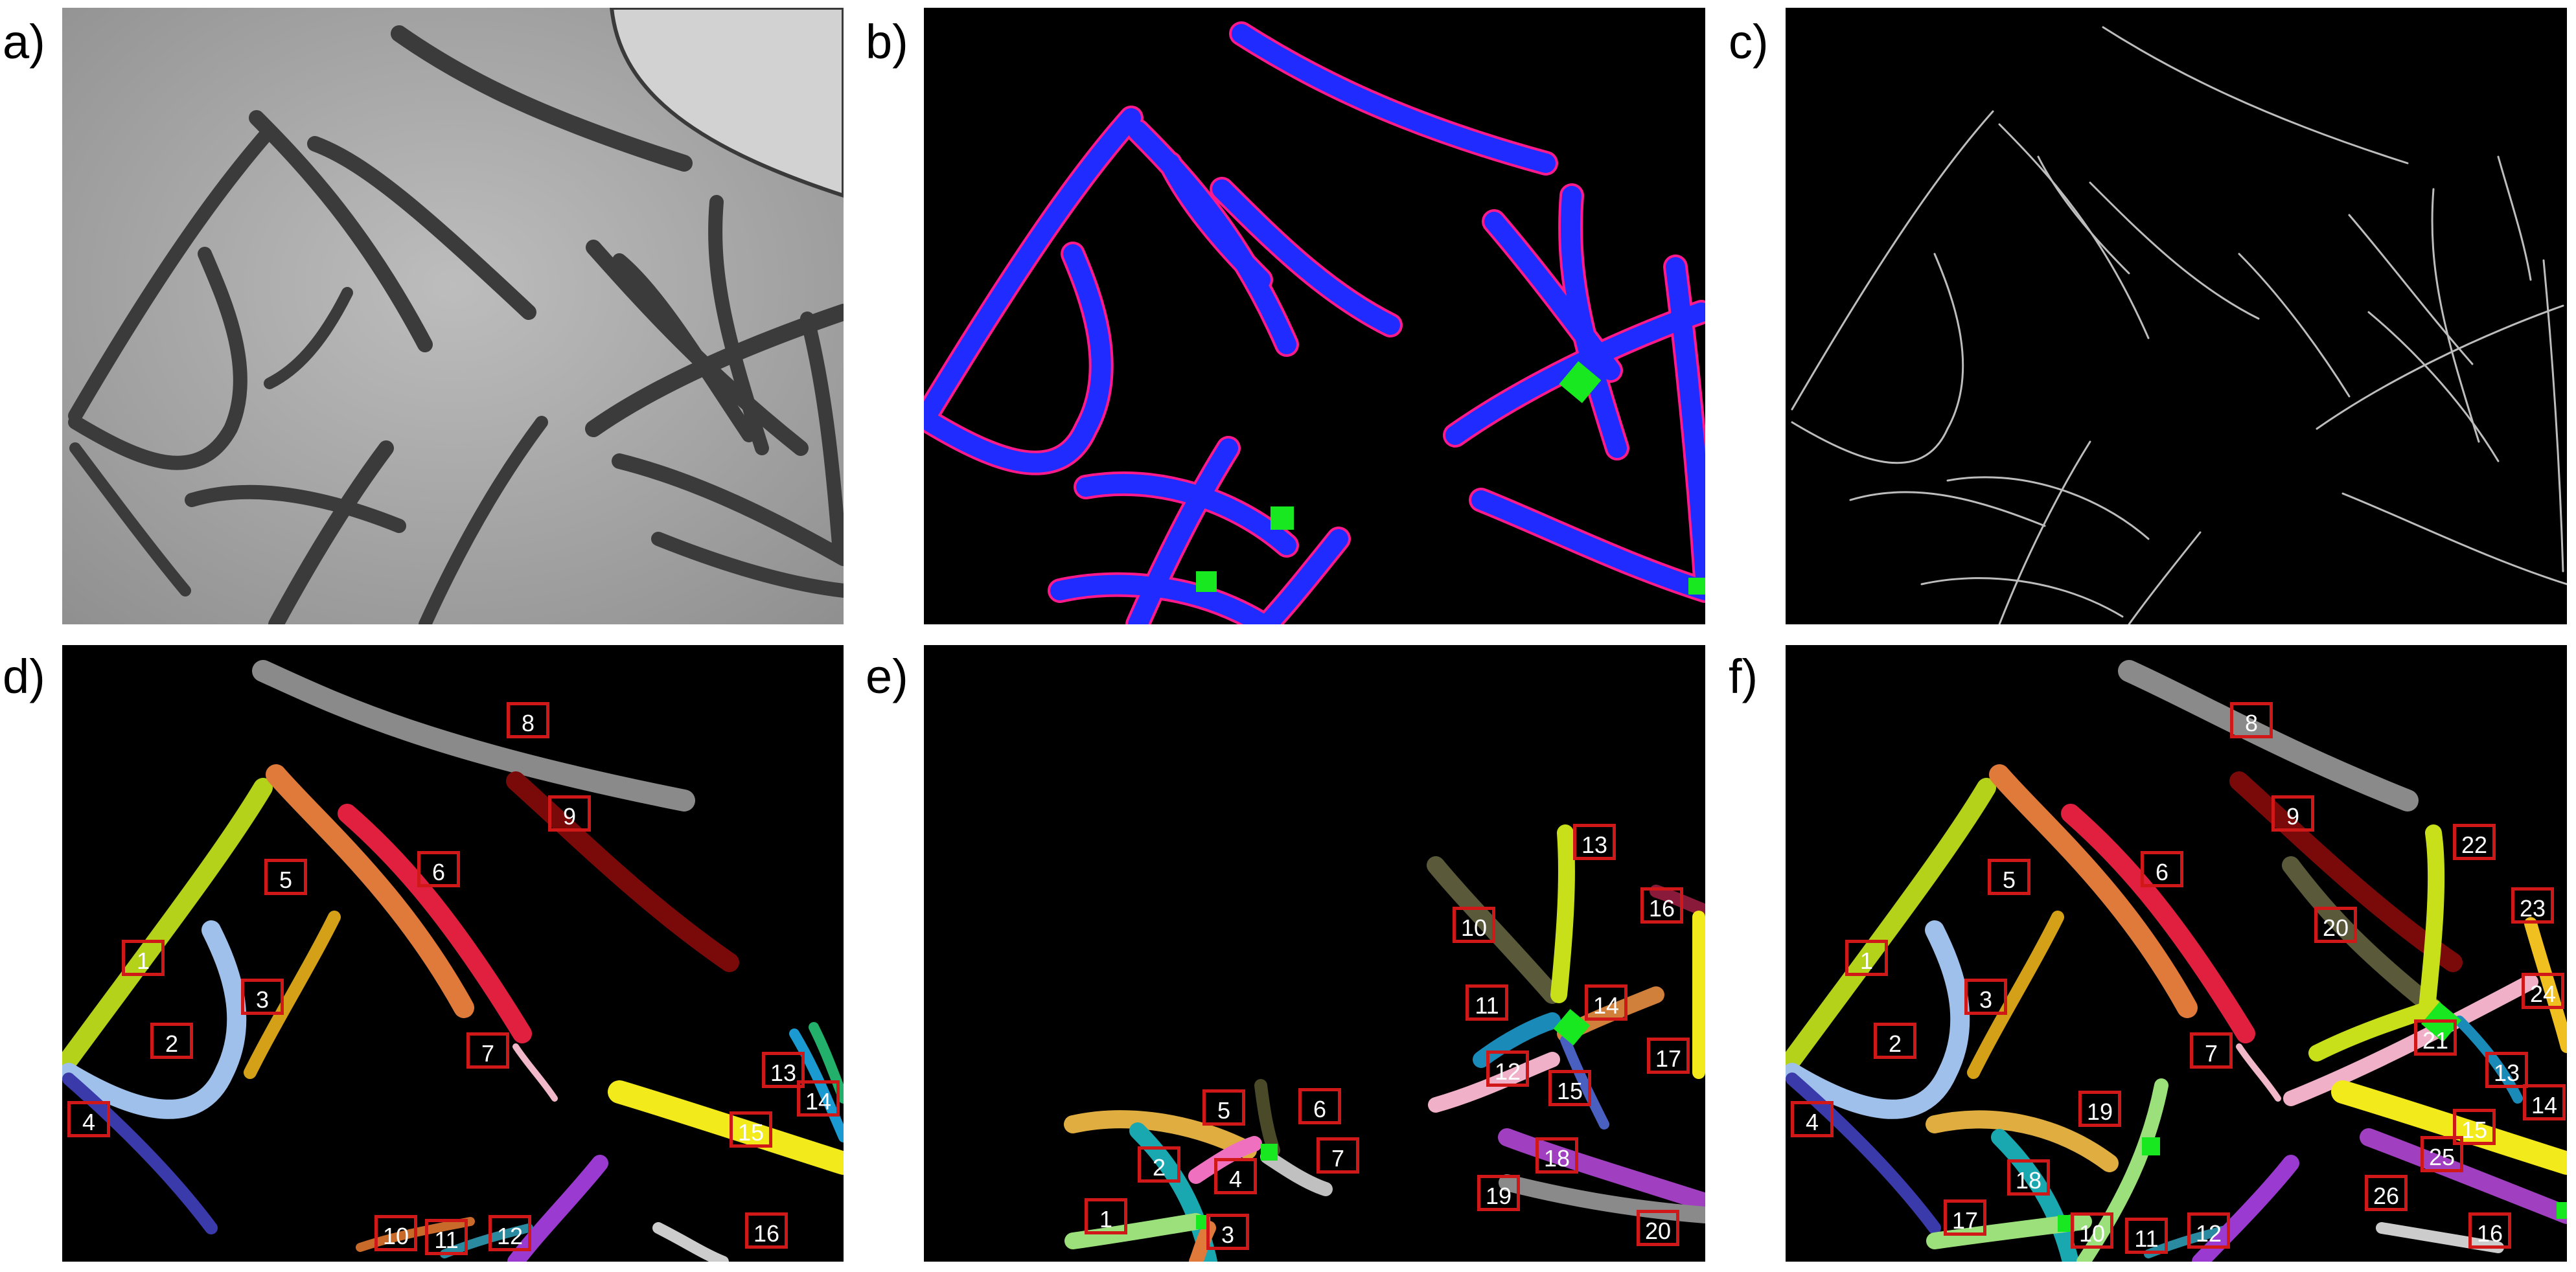 This screenshot has height=1272, width=2576. I want to click on panel-a-microscopy-image, so click(453, 316).